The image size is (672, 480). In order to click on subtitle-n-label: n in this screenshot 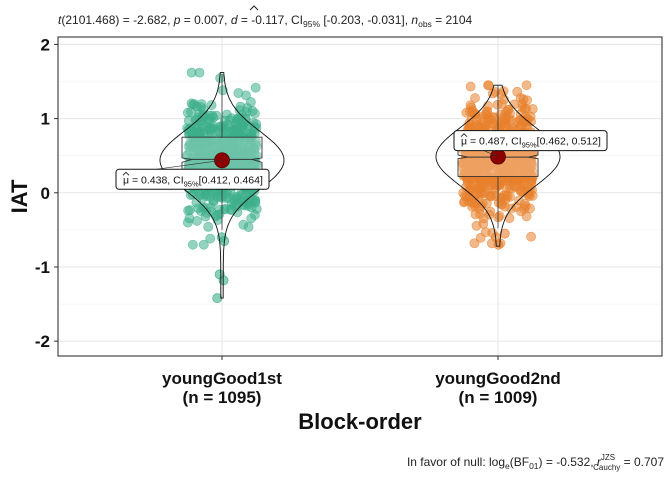, I will do `click(414, 20)`.